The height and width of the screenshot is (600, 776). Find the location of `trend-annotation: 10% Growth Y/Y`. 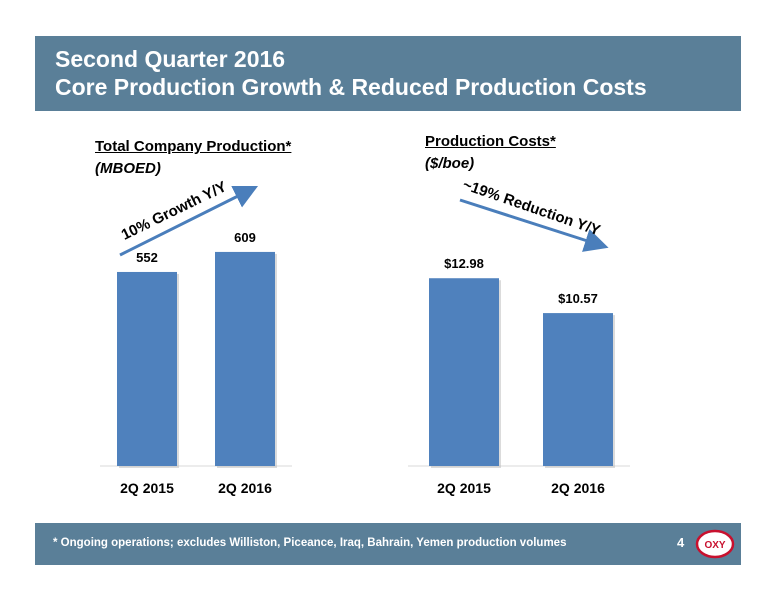

trend-annotation: 10% Growth Y/Y is located at coordinates (174, 211).